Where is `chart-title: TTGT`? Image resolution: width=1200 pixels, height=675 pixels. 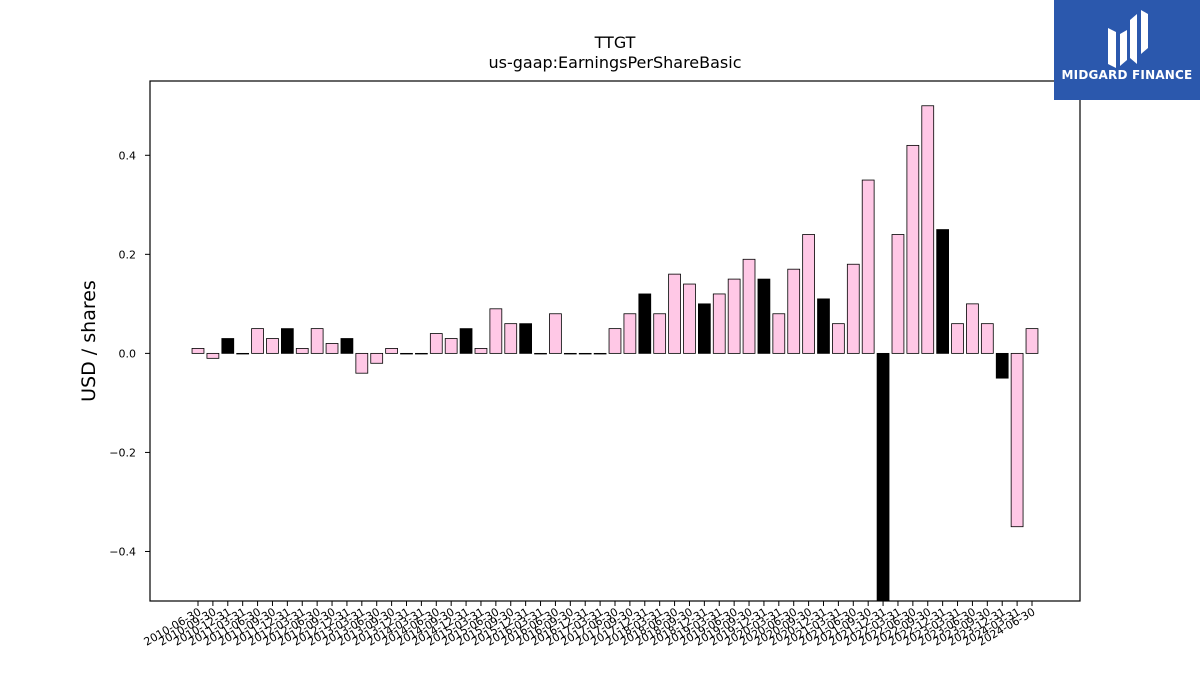
chart-title: TTGT is located at coordinates (615, 42).